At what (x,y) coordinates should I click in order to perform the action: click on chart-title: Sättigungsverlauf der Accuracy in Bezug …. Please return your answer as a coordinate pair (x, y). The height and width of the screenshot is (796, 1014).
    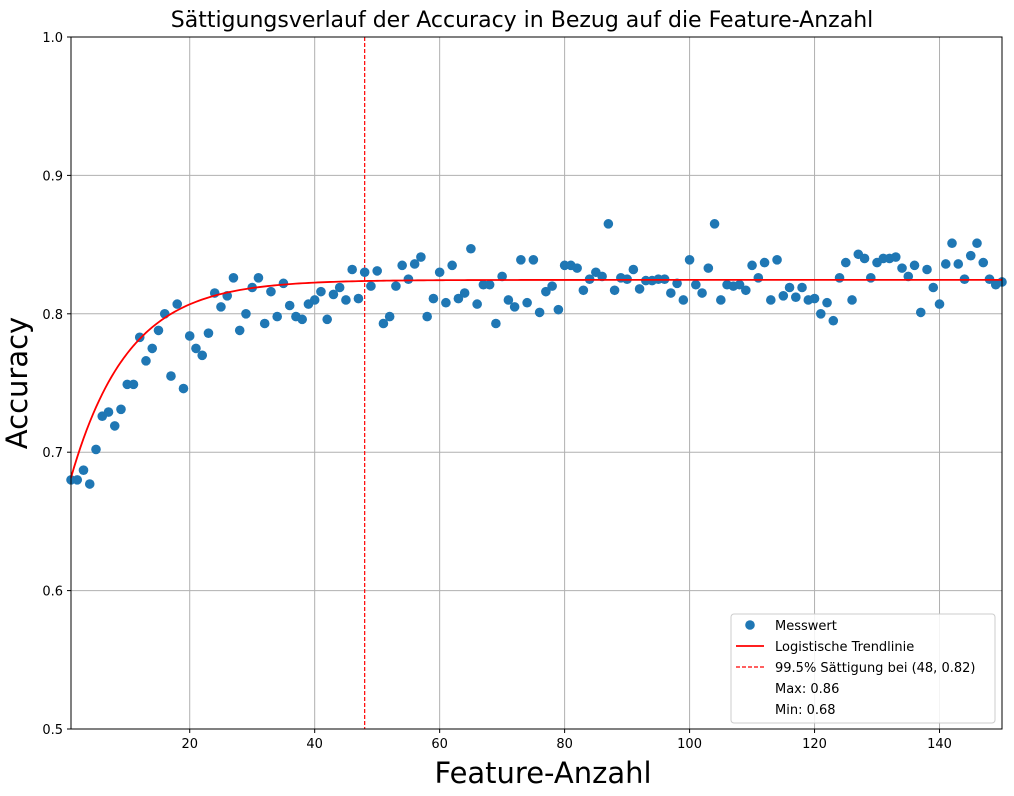
    Looking at the image, I should click on (522, 20).